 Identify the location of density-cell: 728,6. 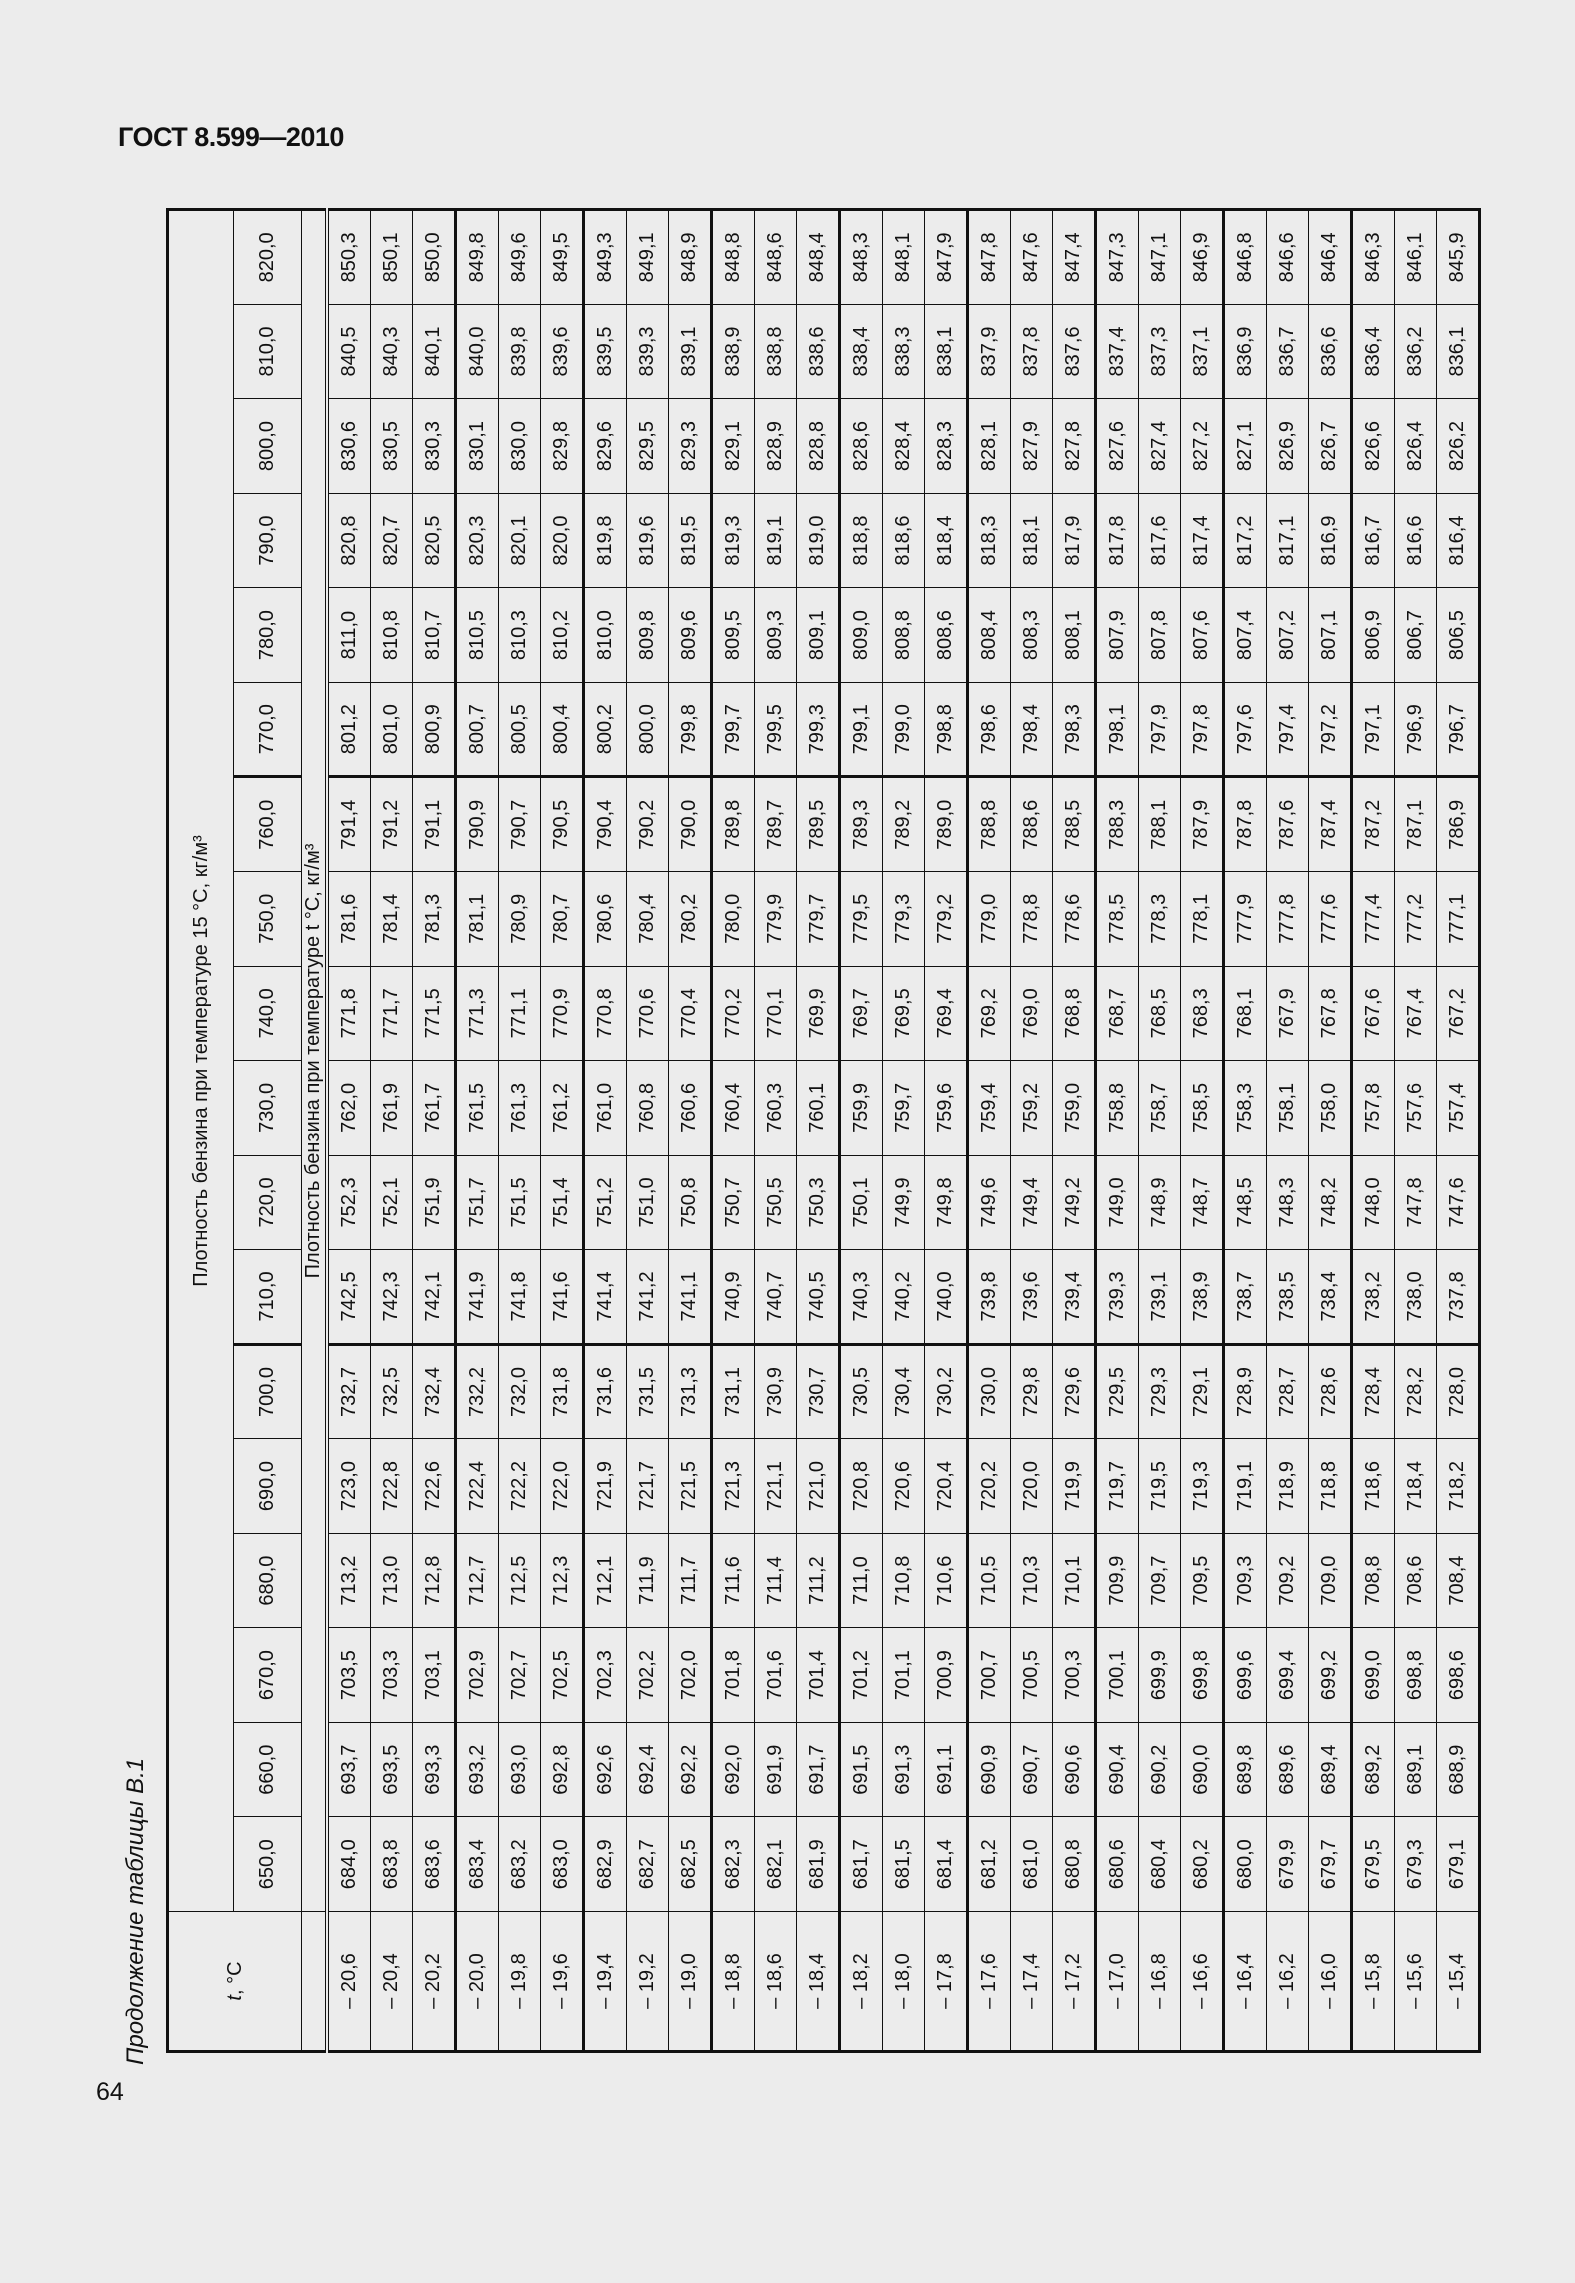
(1330, 1391).